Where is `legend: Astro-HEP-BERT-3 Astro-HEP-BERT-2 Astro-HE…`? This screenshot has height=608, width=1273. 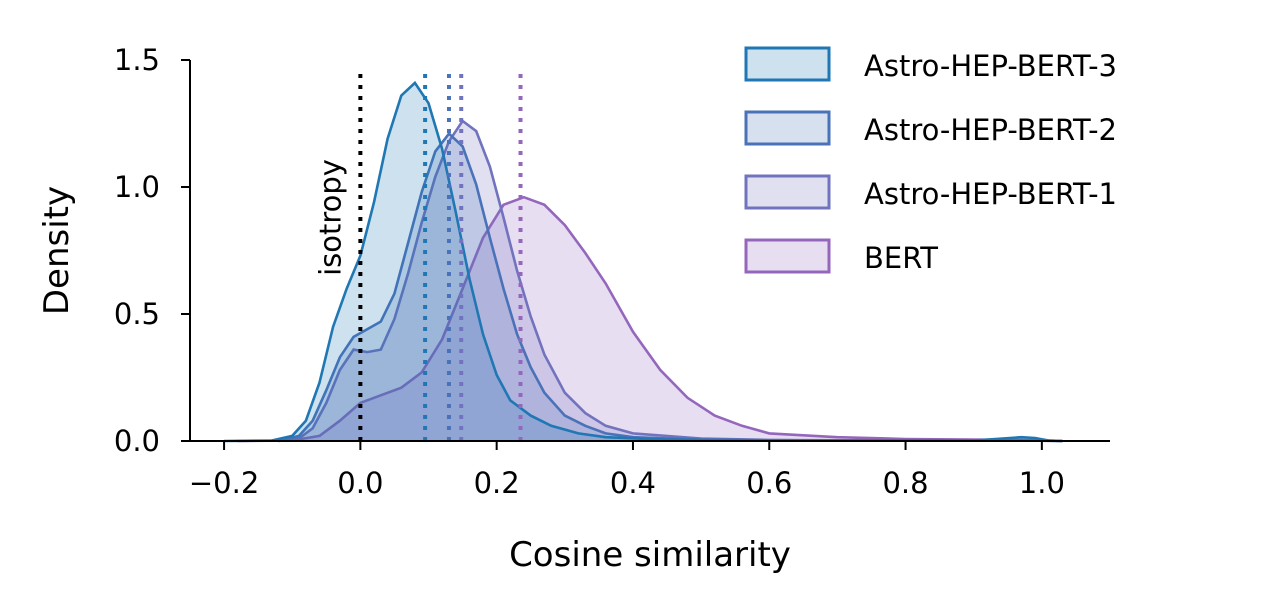 legend: Astro-HEP-BERT-3 Astro-HEP-BERT-2 Astro-HE… is located at coordinates (930, 160).